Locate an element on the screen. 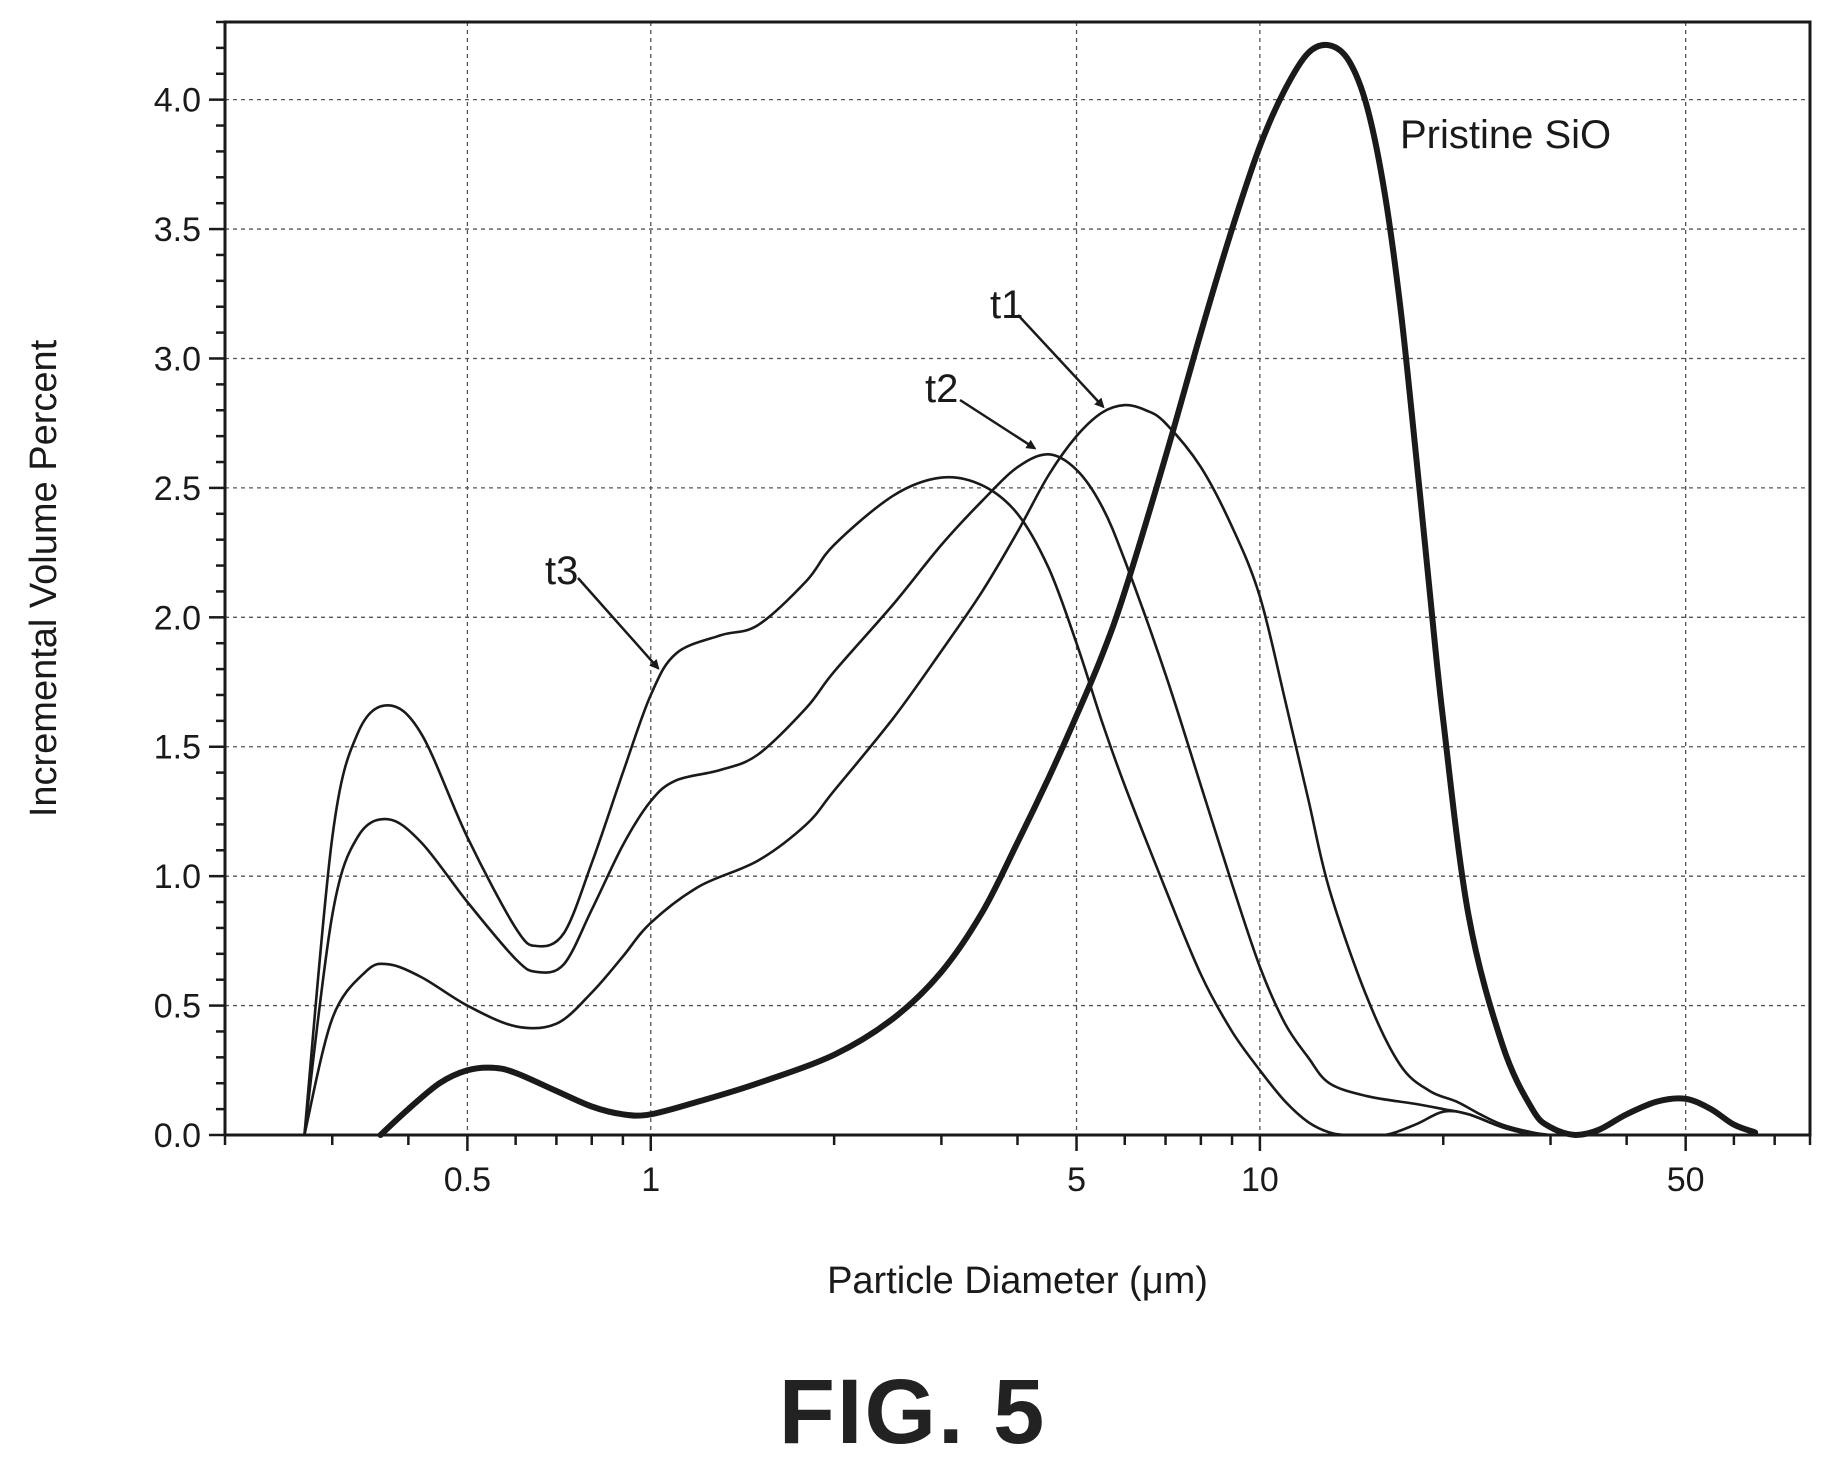 Image resolution: width=1825 pixels, height=1469 pixels. y-tick-label: 2.5 is located at coordinates (177, 489).